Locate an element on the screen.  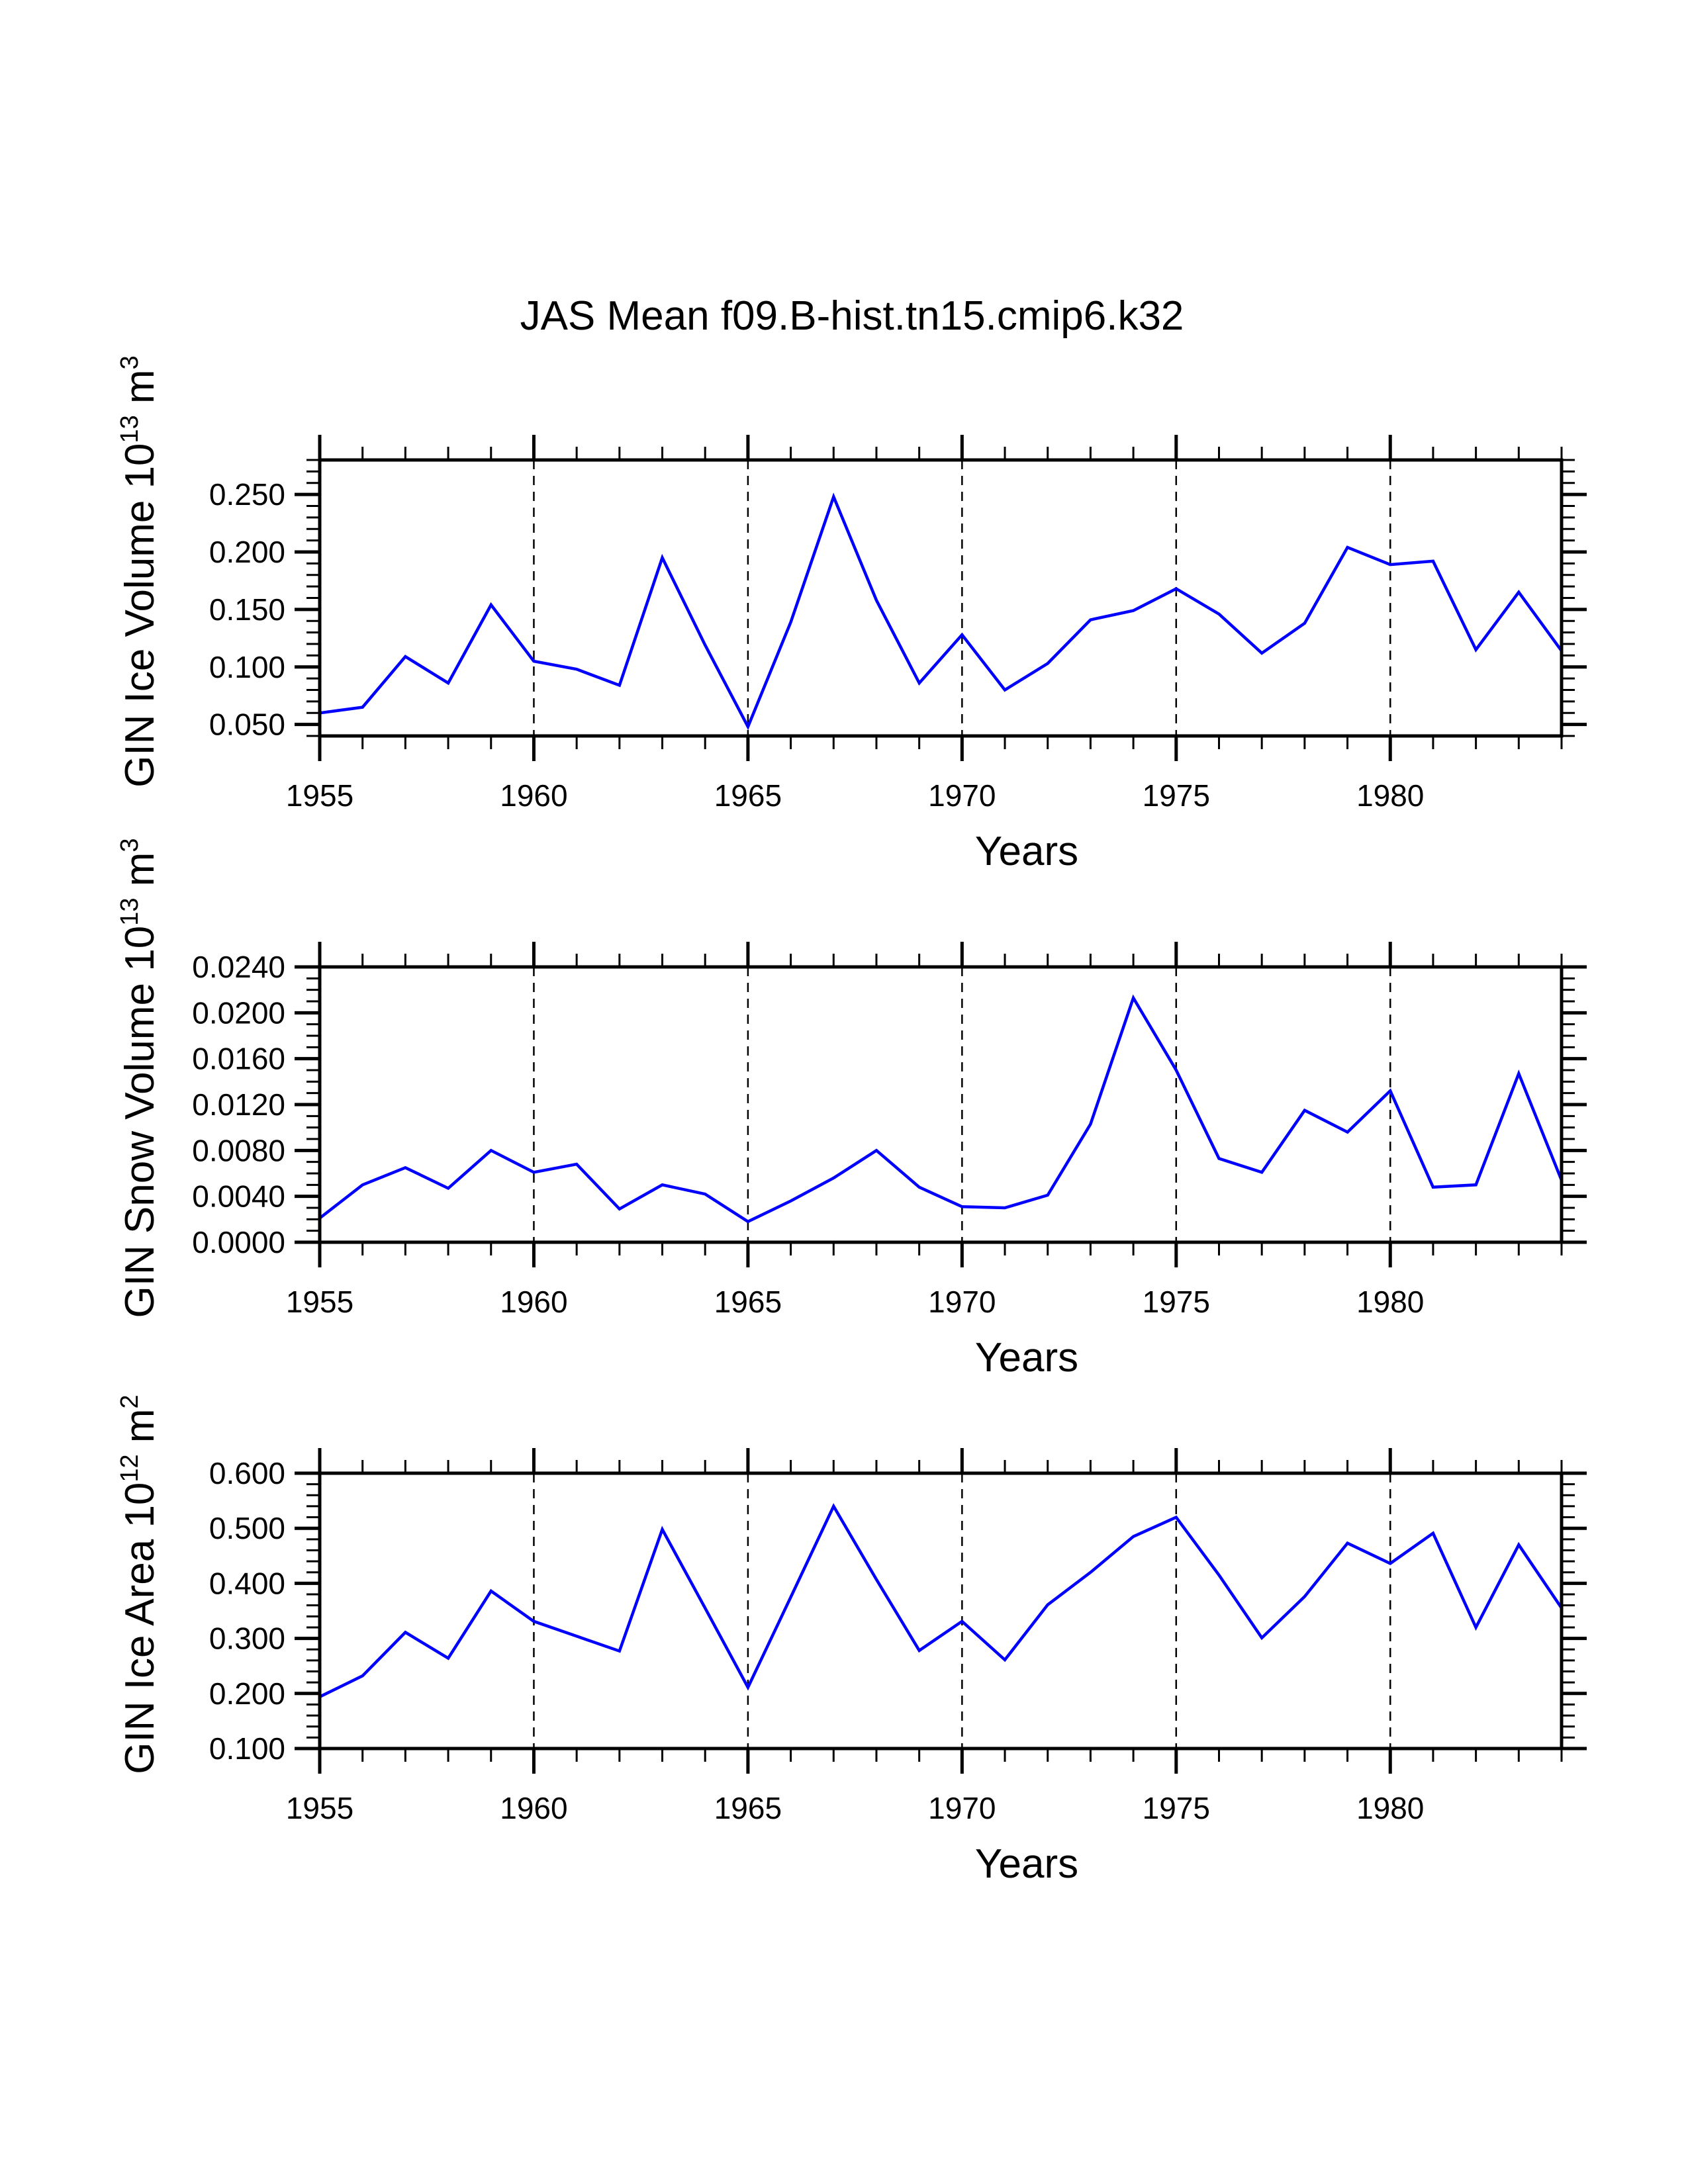
y-tick-label: 0.150 is located at coordinates (247, 609).